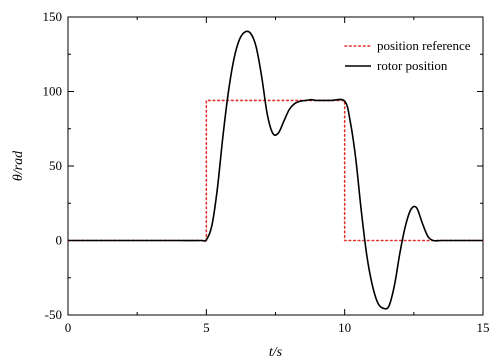 This screenshot has height=360, width=494. What do you see at coordinates (412, 65) in the screenshot?
I see `legend-label-1: rotor position` at bounding box center [412, 65].